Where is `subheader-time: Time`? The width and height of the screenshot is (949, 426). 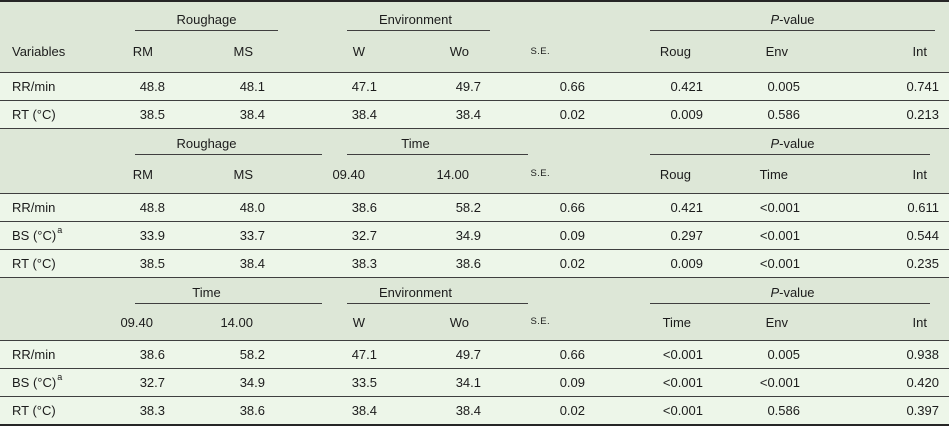 subheader-time: Time is located at coordinates (773, 174).